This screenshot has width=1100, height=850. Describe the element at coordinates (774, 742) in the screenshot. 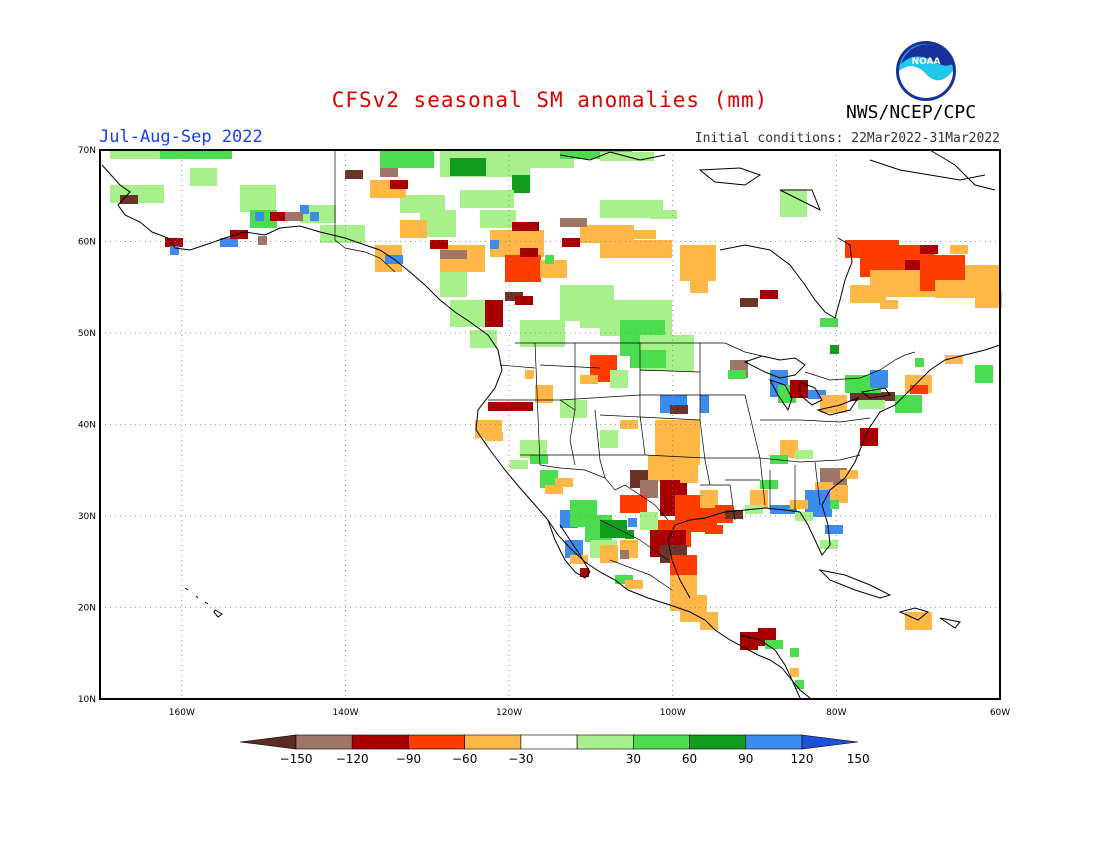

I see `colorbar-box` at that location.